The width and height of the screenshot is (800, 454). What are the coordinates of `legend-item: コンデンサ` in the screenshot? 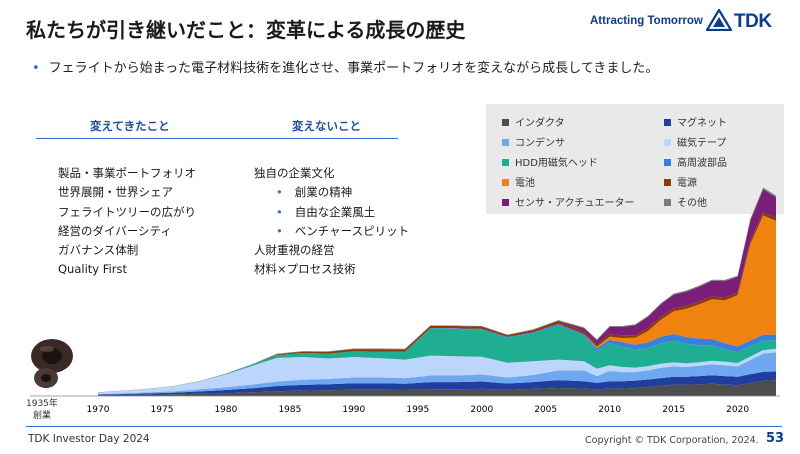 It's located at (533, 141).